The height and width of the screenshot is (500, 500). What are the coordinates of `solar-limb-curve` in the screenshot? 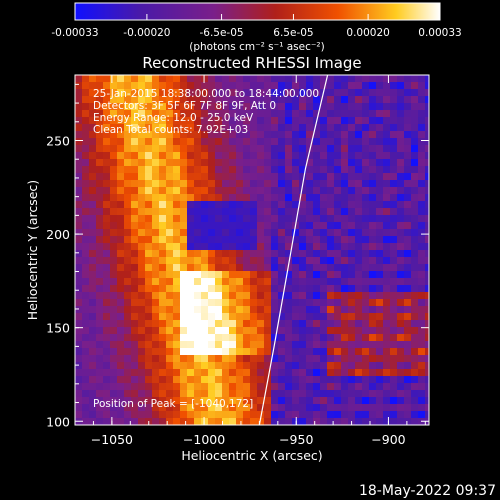 It's located at (293, 250).